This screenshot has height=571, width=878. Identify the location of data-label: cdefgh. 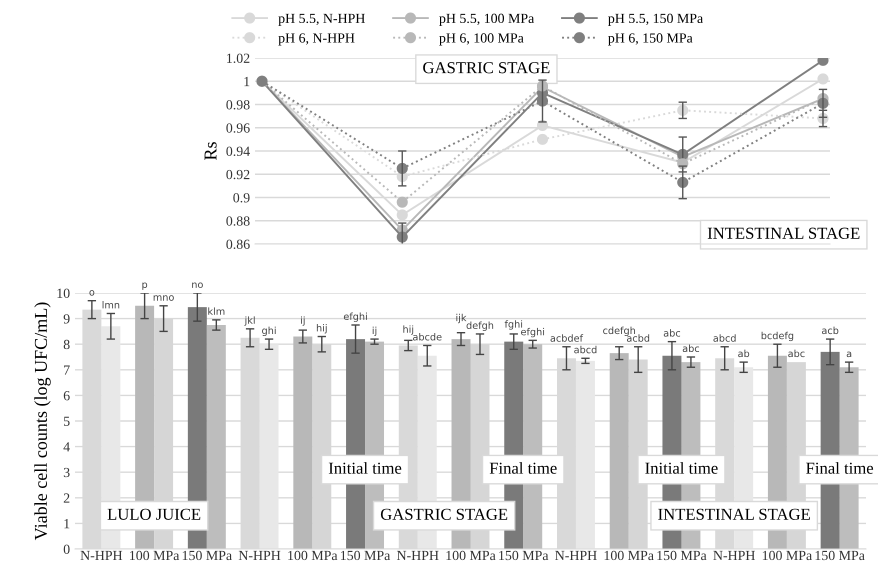
(619, 331).